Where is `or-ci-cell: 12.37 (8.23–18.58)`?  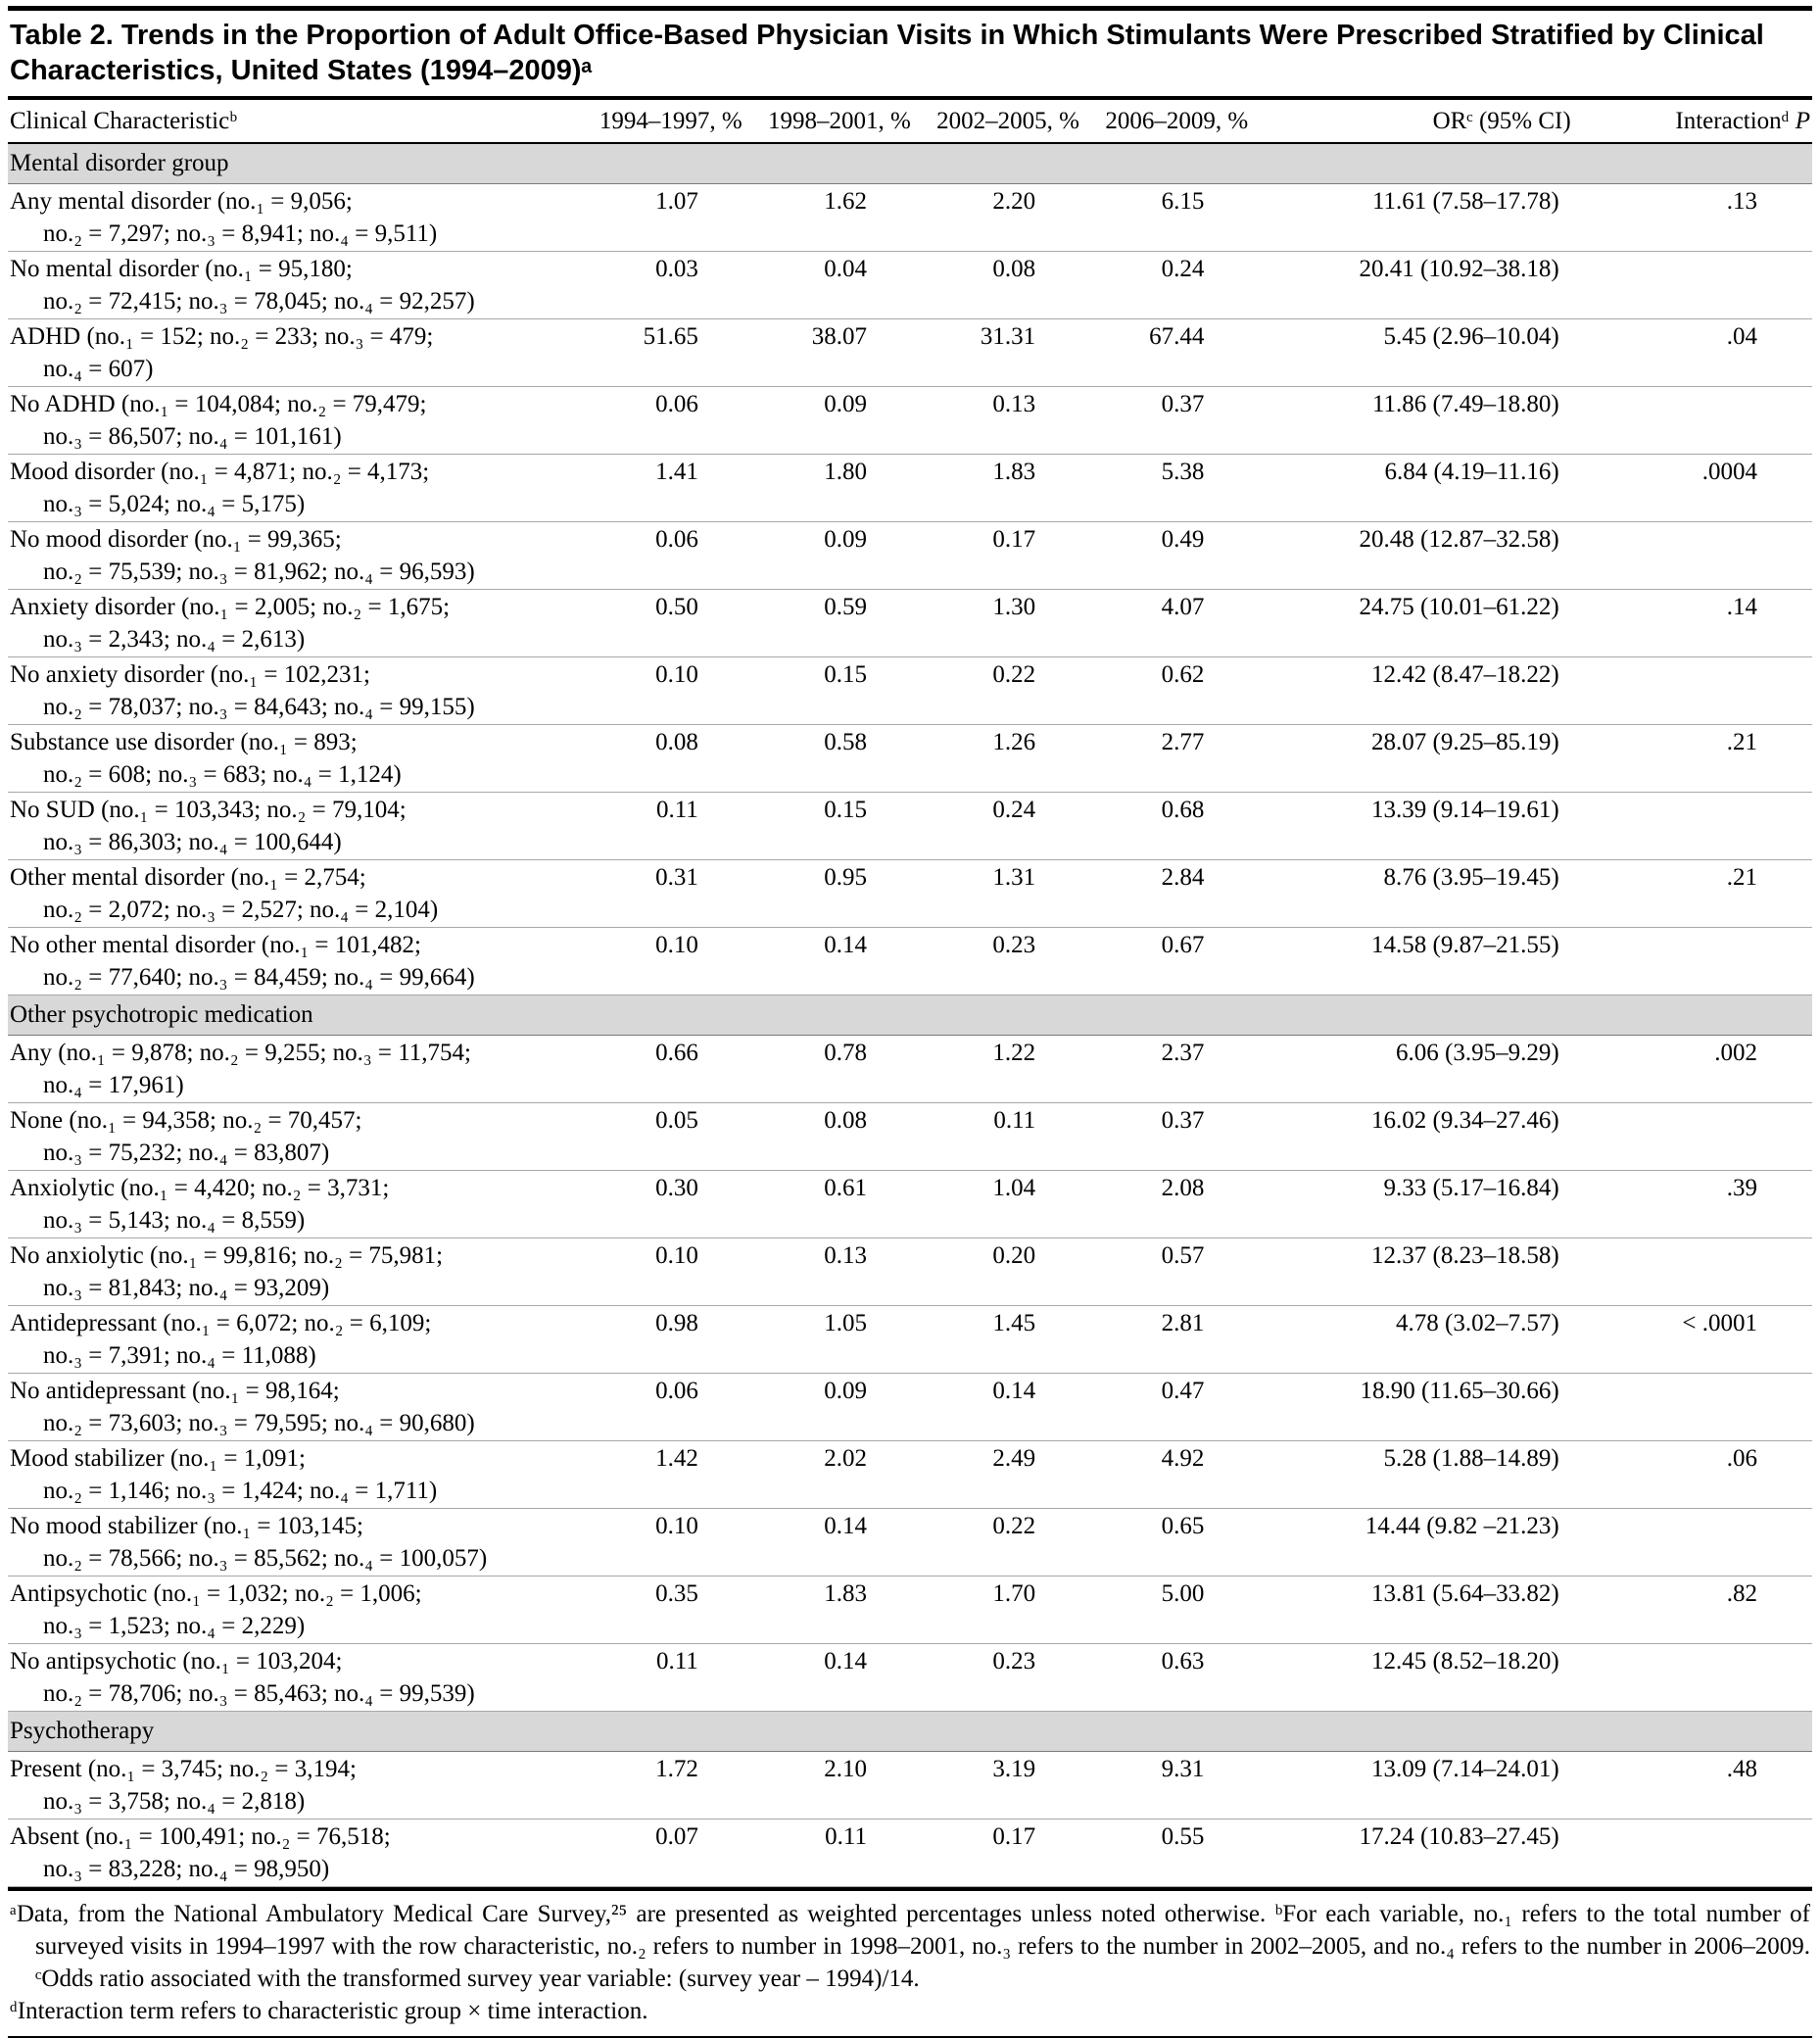
or-ci-cell: 12.37 (8.23–18.58) is located at coordinates (1423, 1272).